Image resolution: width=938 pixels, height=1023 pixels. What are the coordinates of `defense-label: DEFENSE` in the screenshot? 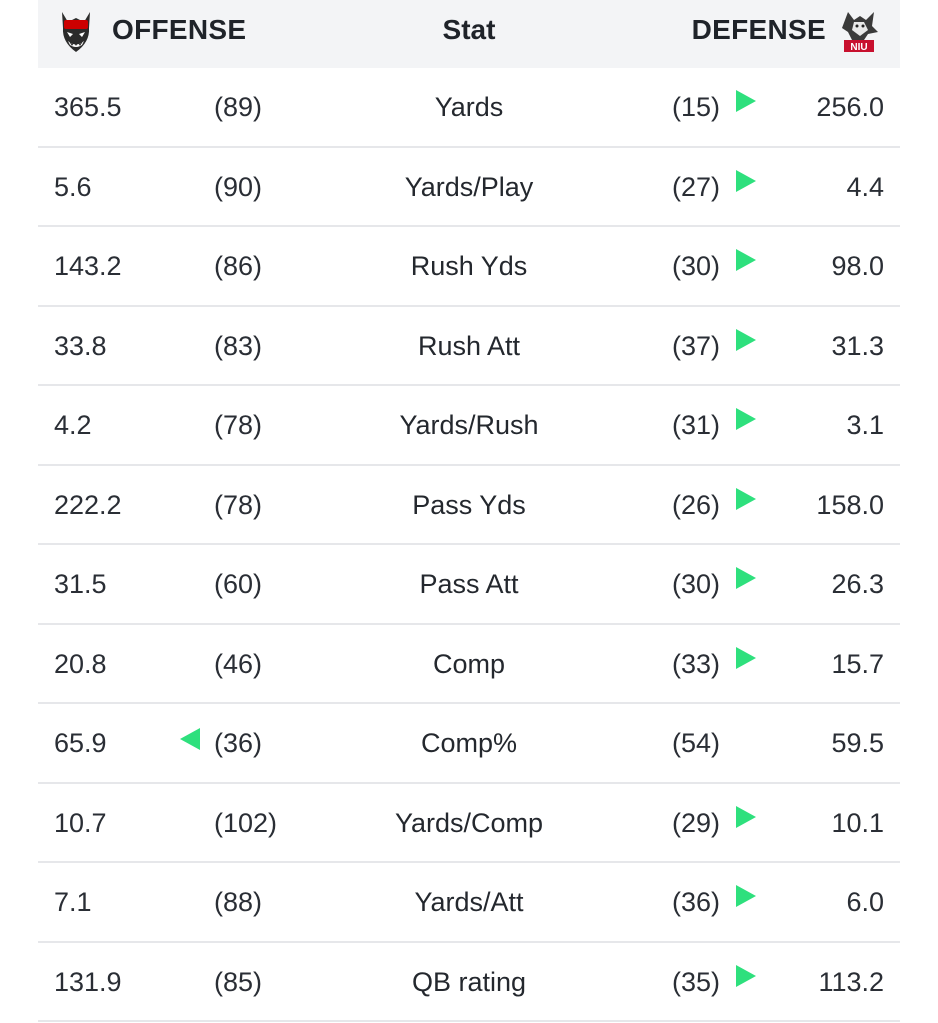 It's located at (758, 29).